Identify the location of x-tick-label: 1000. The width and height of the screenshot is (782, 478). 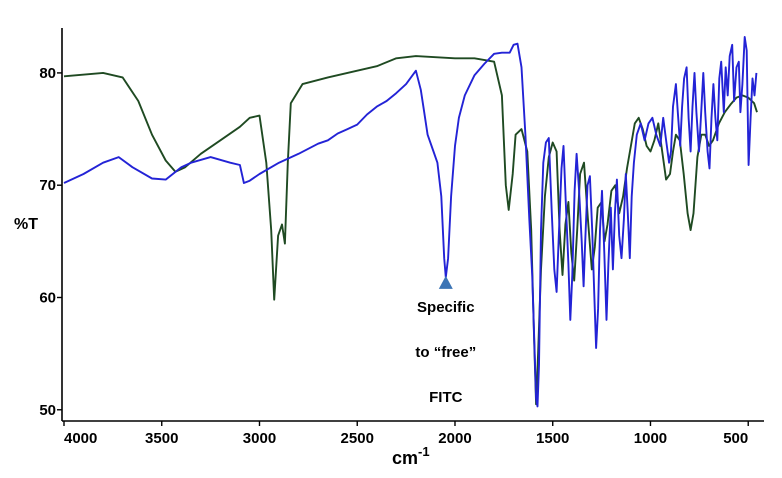
(650, 438).